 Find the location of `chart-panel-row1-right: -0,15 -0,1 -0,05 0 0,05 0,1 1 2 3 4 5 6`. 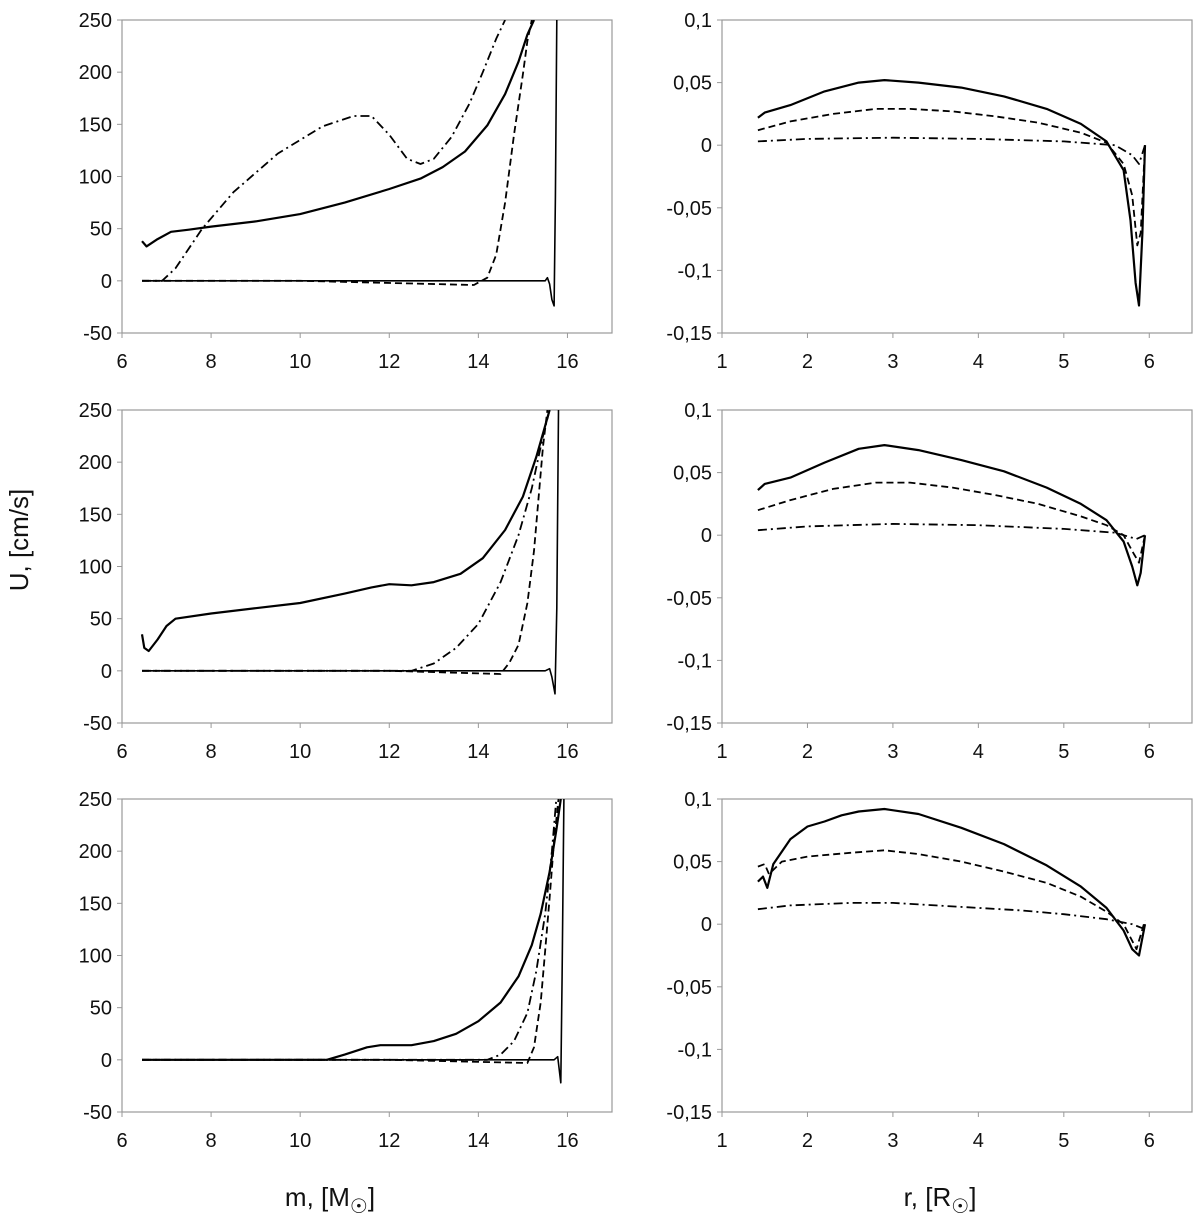

chart-panel-row1-right: -0,15 -0,1 -0,05 0 0,05 0,1 1 2 3 4 5 6 is located at coordinates (929, 191).